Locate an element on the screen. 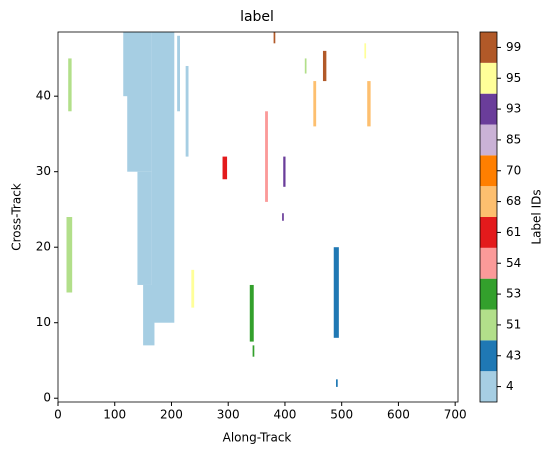 This screenshot has width=554, height=455. y-axis-label: Cross-Track is located at coordinates (17, 217).